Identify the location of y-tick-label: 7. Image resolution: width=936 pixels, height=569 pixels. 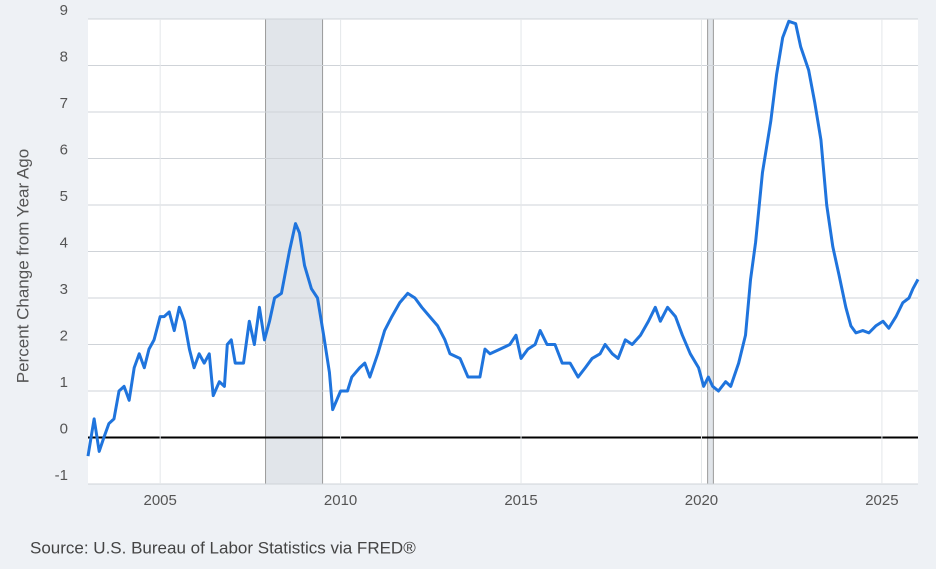
(64, 103).